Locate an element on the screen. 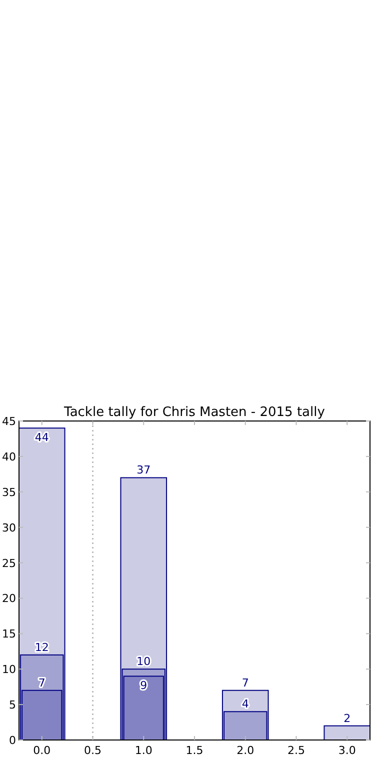 The image size is (390, 780). data-label: 10 is located at coordinates (143, 661).